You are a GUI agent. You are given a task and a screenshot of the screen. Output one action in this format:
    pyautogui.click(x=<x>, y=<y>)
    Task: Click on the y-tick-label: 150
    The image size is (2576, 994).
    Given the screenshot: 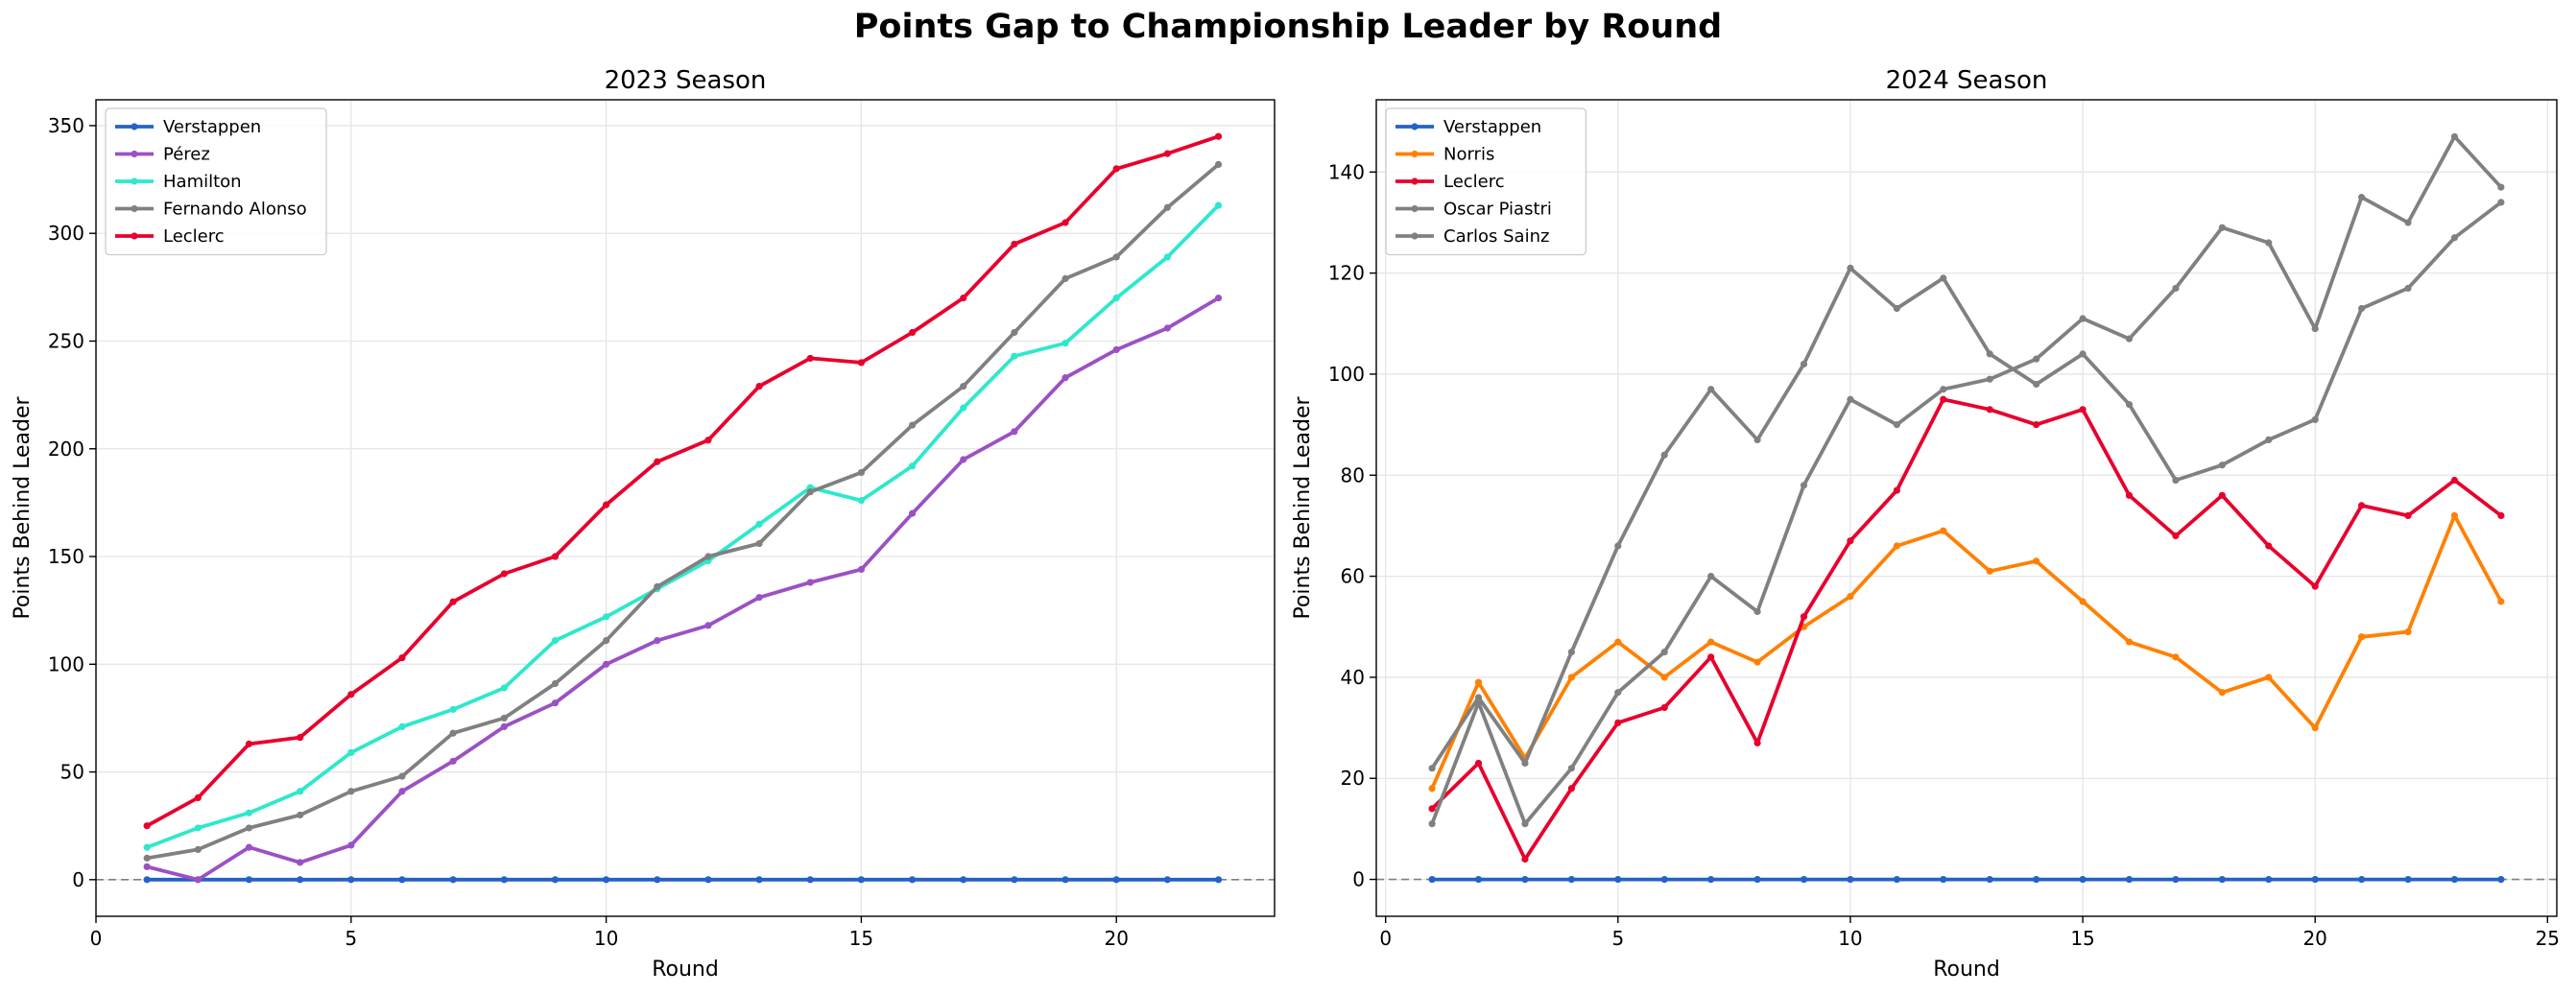 What is the action you would take?
    pyautogui.click(x=66, y=556)
    